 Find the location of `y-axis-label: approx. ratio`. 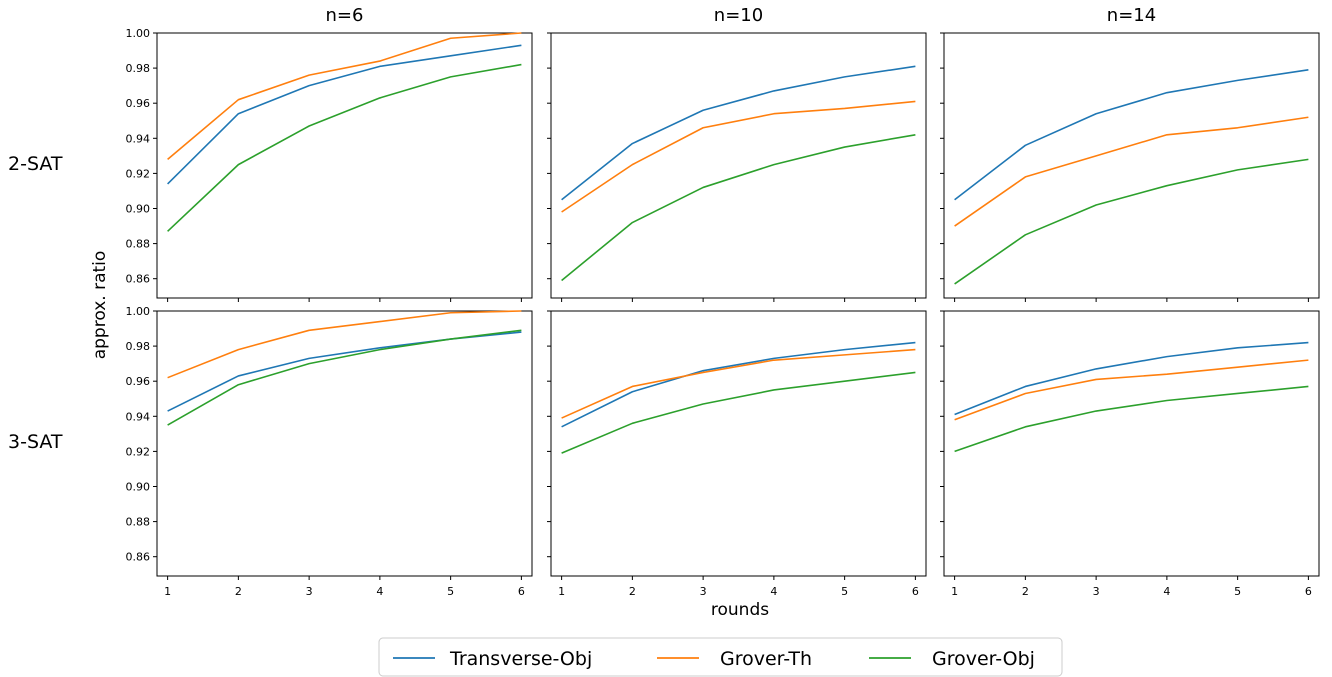

y-axis-label: approx. ratio is located at coordinates (100, 305).